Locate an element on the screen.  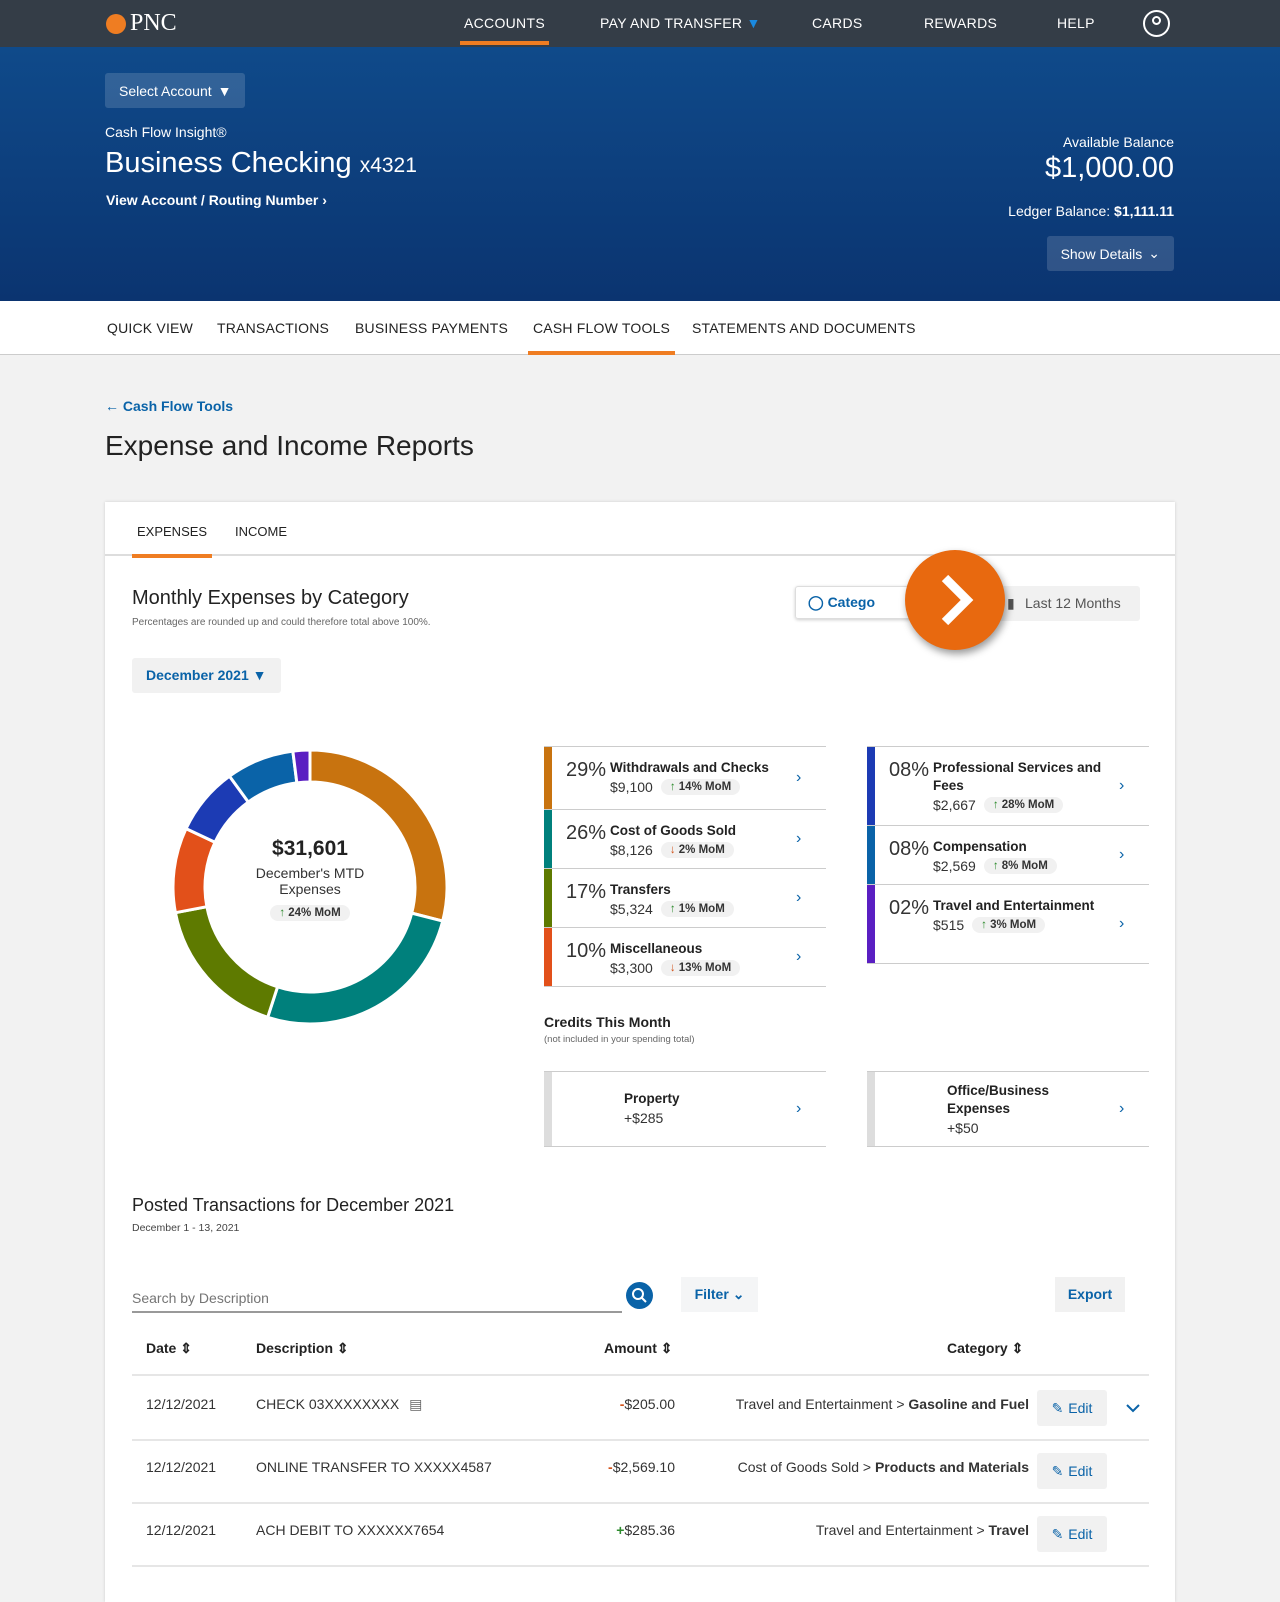
sort-amount: Amount ⇕ is located at coordinates (638, 1348).